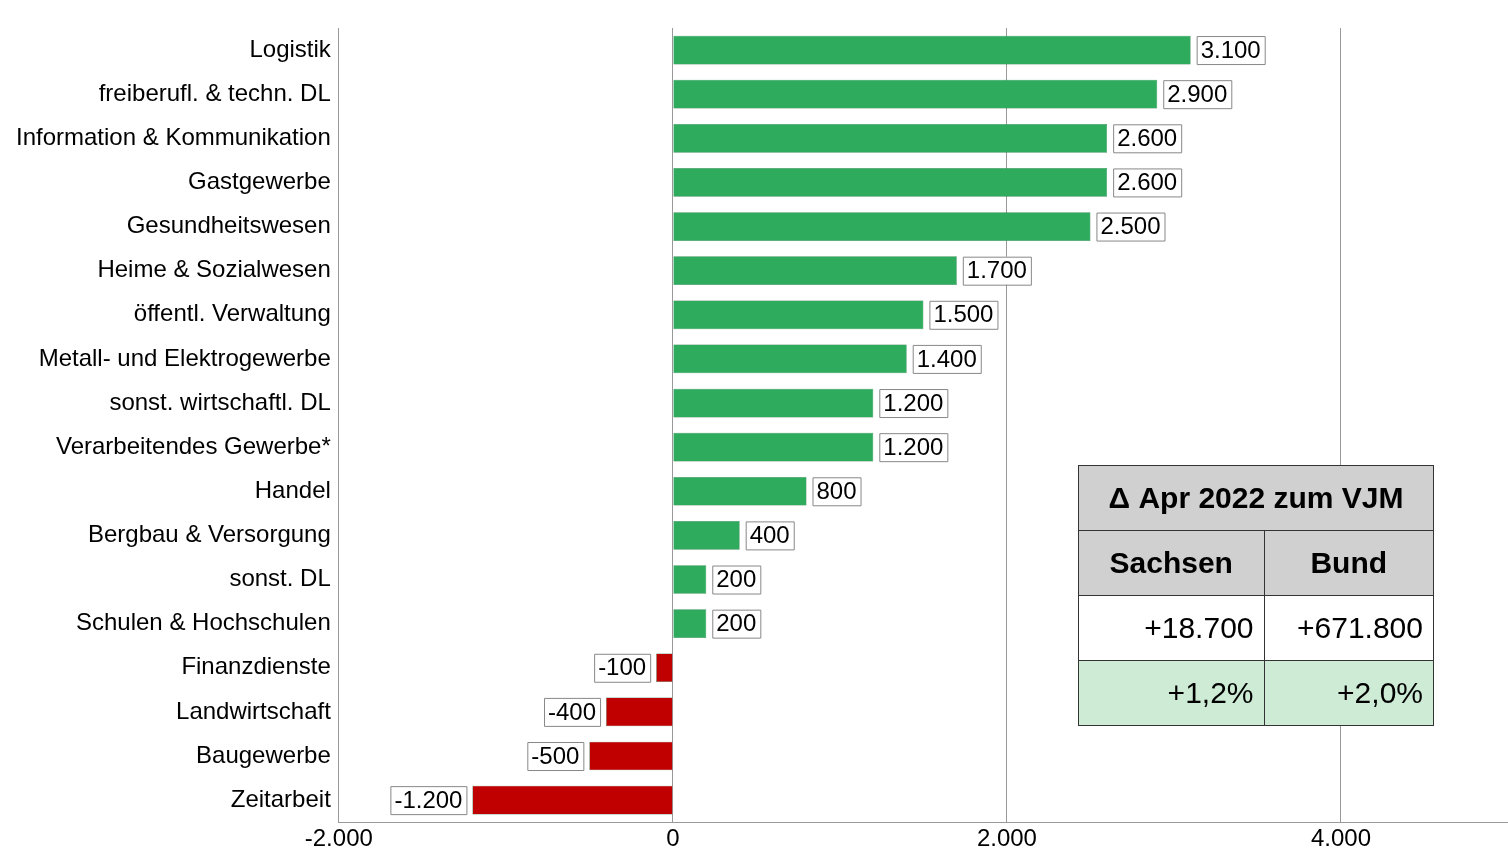  Describe the element at coordinates (193, 445) in the screenshot. I see `y-tick-label: Verarbeitendes Gewerbe*` at that location.